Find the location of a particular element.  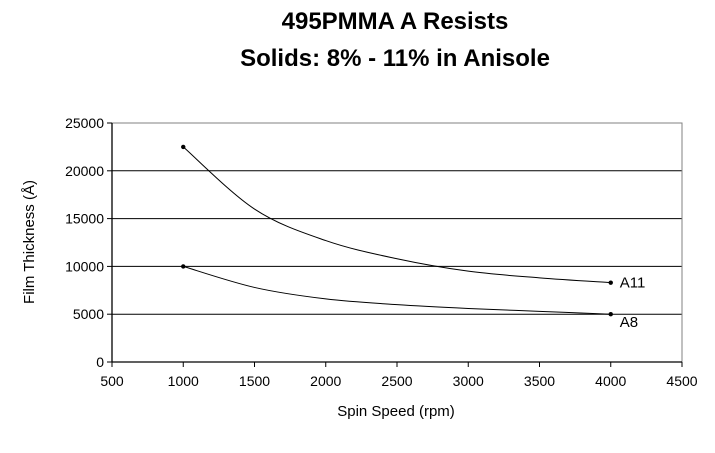

y-tick-label: 5000 is located at coordinates (88, 314).